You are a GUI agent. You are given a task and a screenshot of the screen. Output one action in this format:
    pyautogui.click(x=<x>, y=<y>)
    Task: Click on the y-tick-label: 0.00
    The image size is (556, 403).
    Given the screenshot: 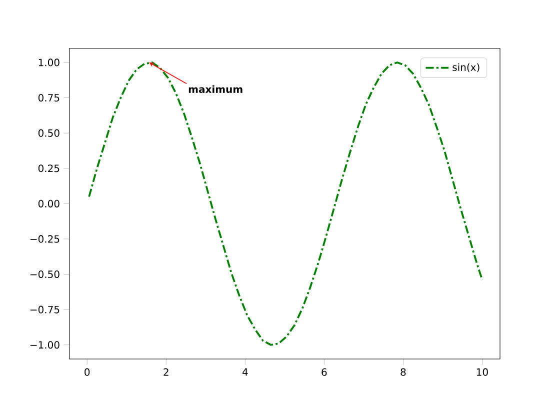 What is the action you would take?
    pyautogui.click(x=49, y=204)
    